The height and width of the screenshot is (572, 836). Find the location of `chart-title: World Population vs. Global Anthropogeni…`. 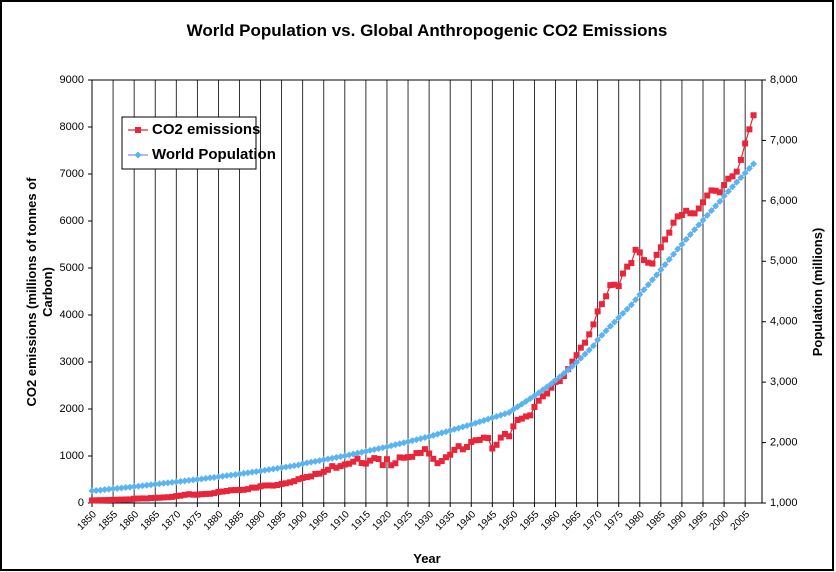

chart-title: World Population vs. Global Anthropogeni… is located at coordinates (427, 30).